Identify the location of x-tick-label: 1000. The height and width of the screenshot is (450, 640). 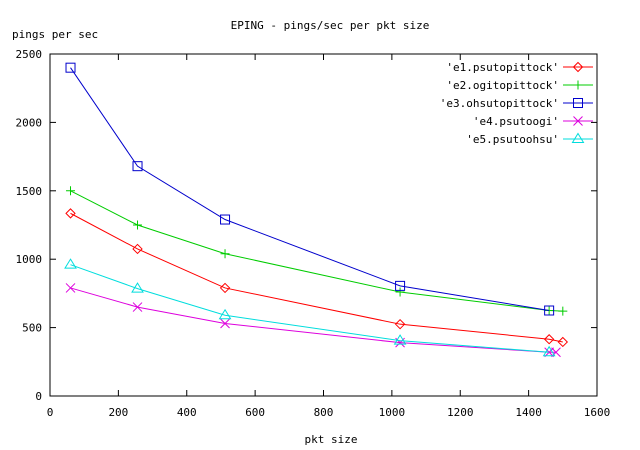
(392, 412).